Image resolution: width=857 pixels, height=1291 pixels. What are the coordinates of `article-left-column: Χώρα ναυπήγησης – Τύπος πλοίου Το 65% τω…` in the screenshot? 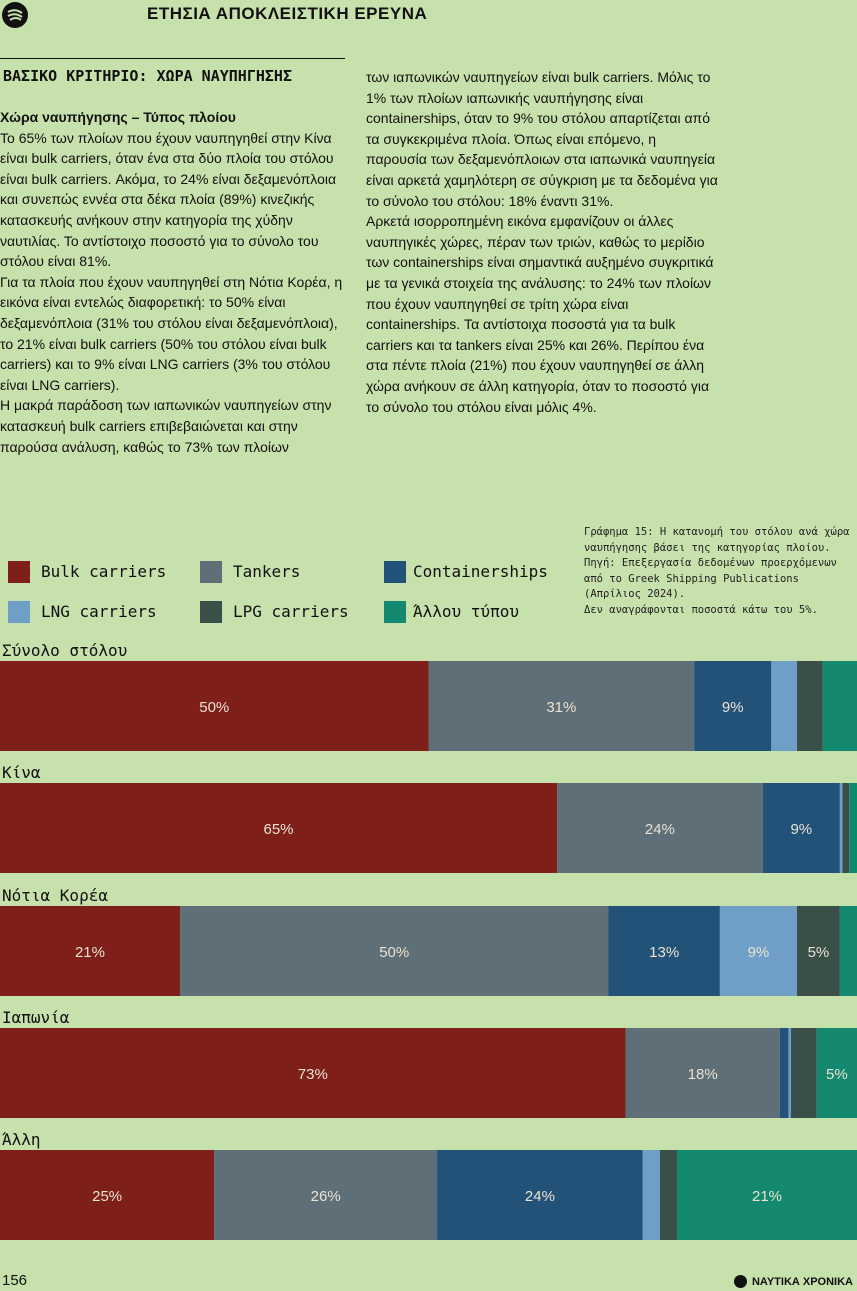 It's located at (176, 282).